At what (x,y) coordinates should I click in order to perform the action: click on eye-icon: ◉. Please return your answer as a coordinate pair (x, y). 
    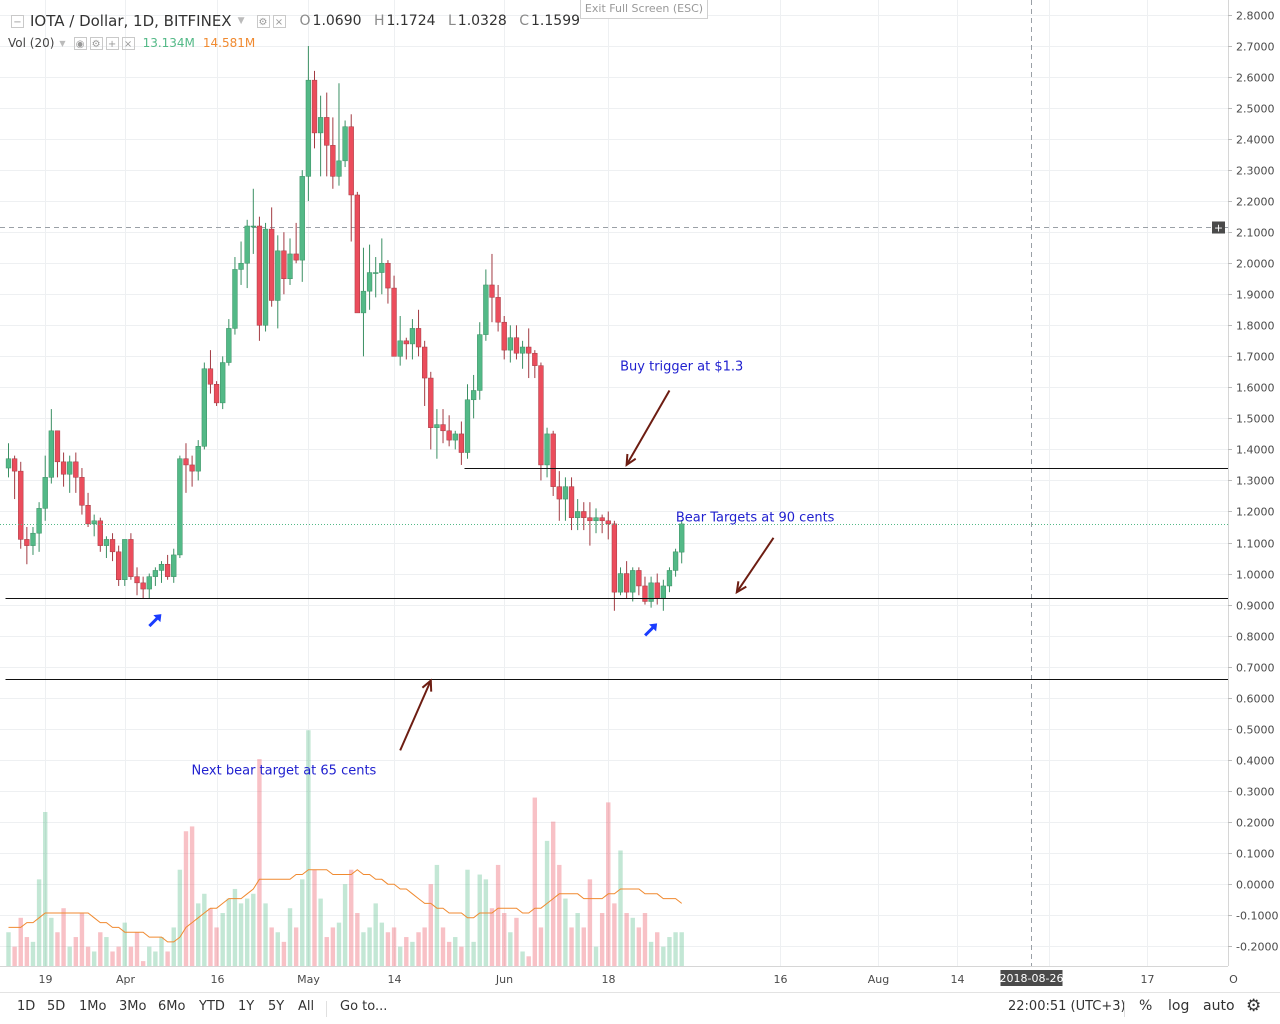
    Looking at the image, I should click on (80, 43).